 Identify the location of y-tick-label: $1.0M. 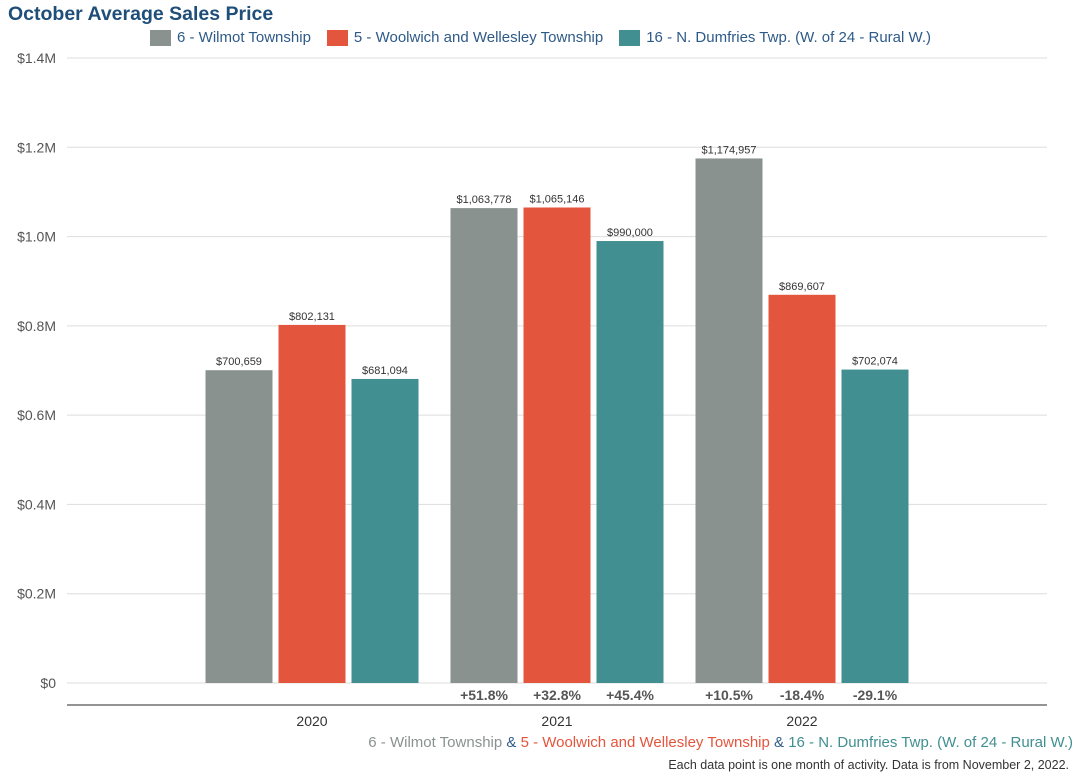
(36, 237).